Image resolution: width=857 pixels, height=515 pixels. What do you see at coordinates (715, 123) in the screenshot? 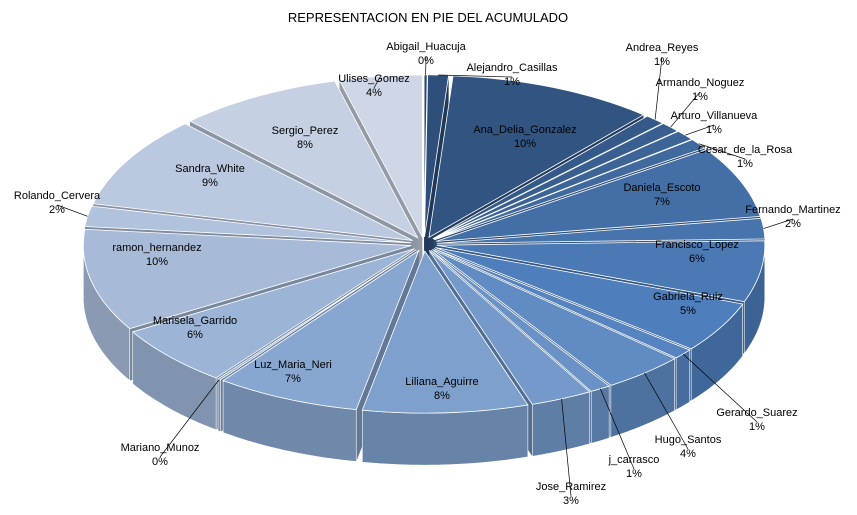
I see `slice-label-arturo_villanueva: Arturo_Villanueva 1%` at bounding box center [715, 123].